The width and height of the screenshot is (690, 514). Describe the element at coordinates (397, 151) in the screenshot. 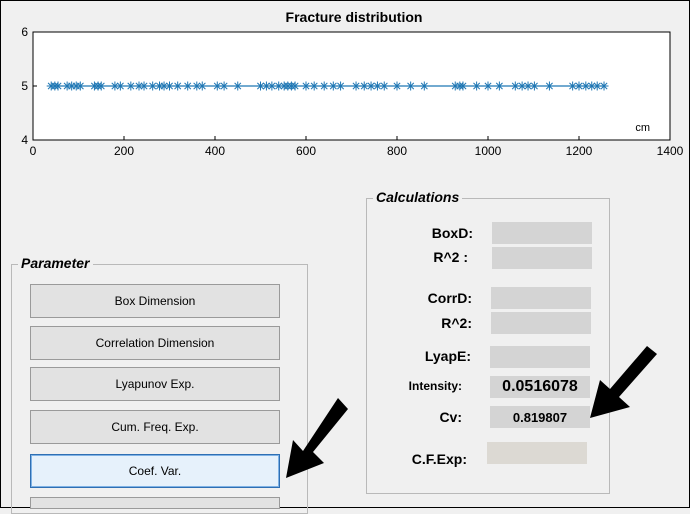

I see `x-tick-label: 800` at that location.